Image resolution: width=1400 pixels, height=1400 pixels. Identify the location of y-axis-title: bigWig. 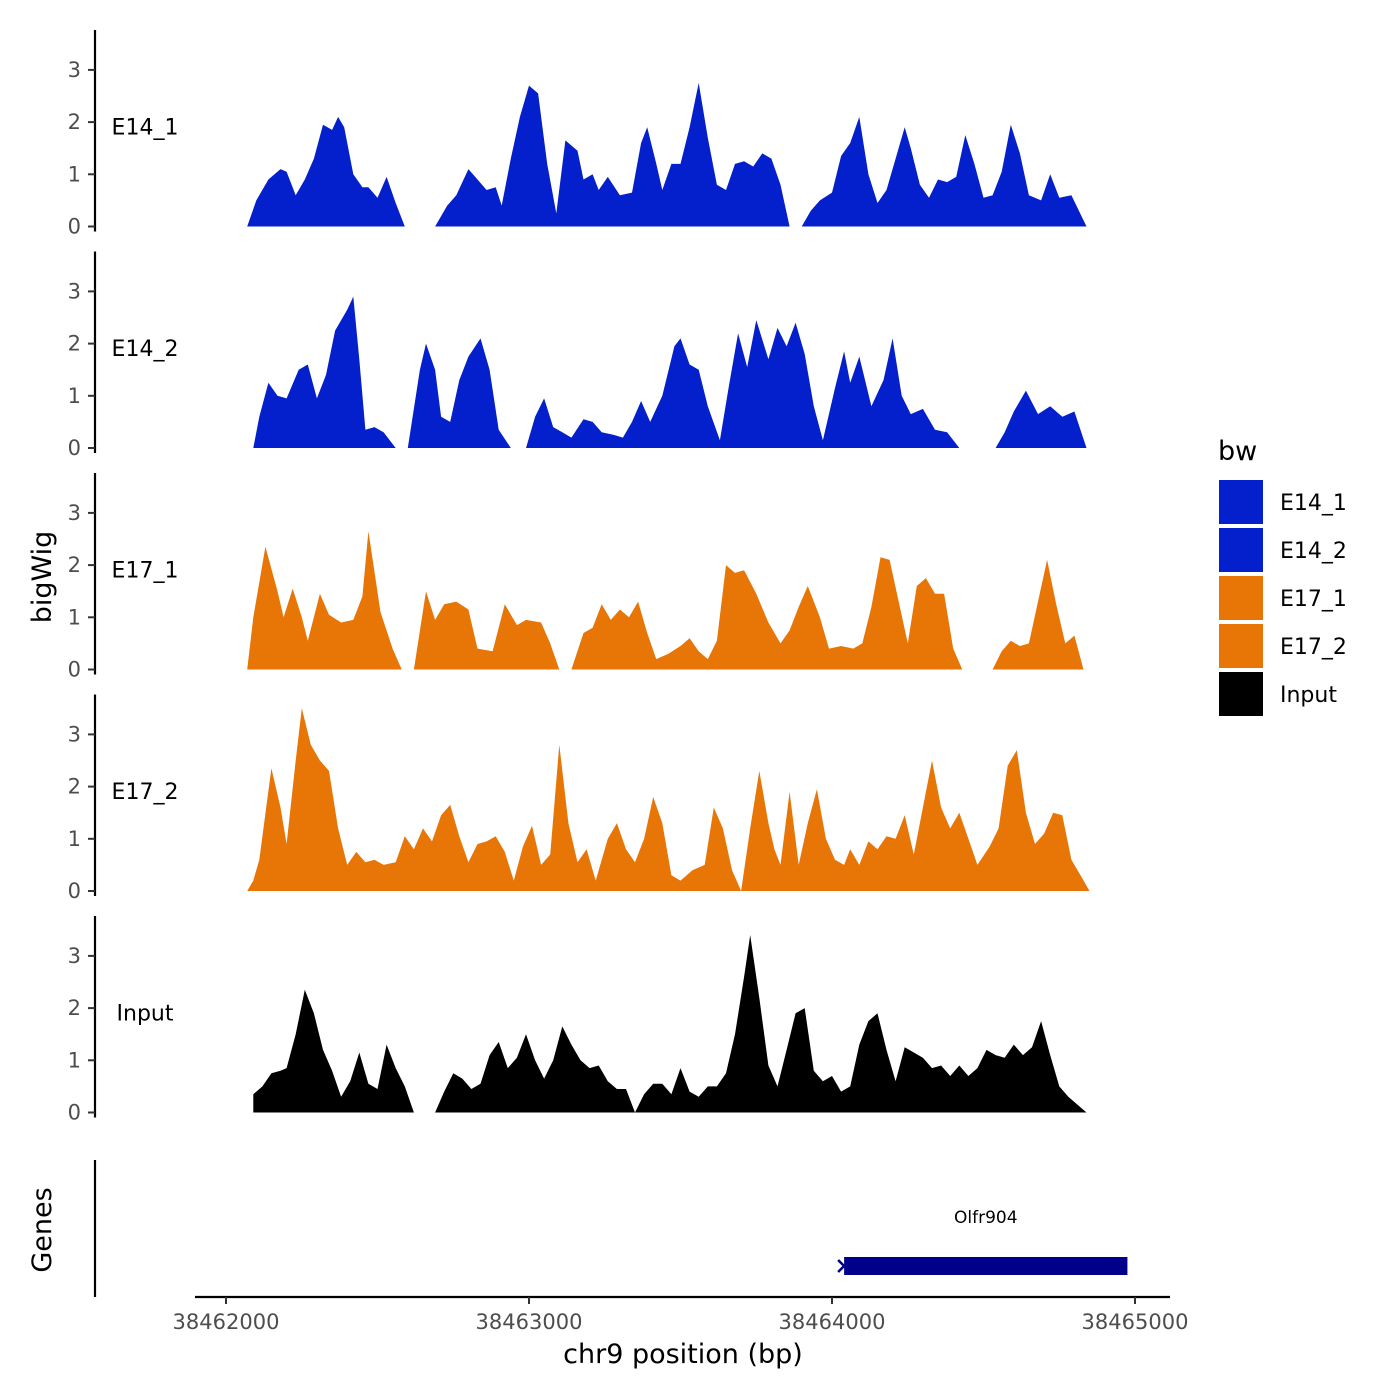
(42, 577).